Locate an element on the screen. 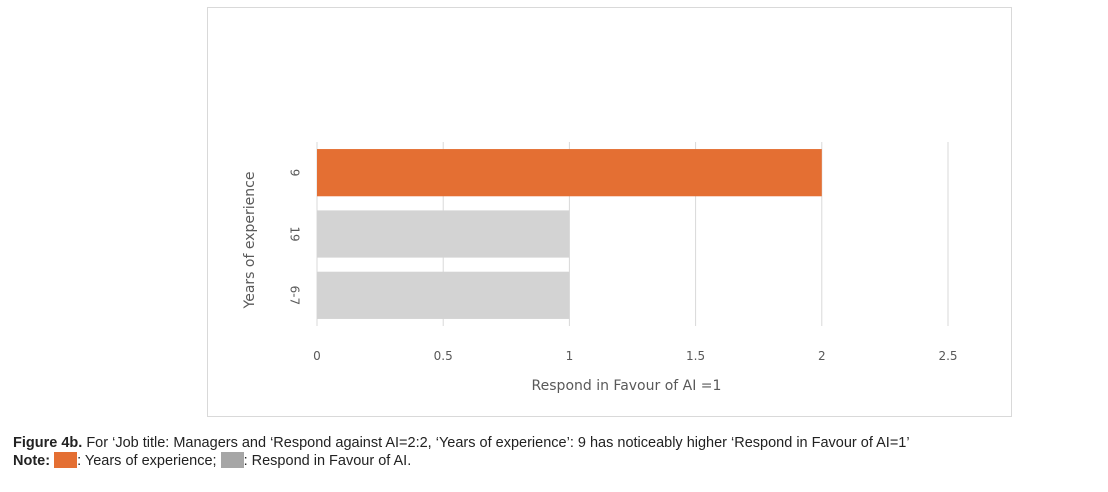  x-tick-label: 0.5 is located at coordinates (443, 356).